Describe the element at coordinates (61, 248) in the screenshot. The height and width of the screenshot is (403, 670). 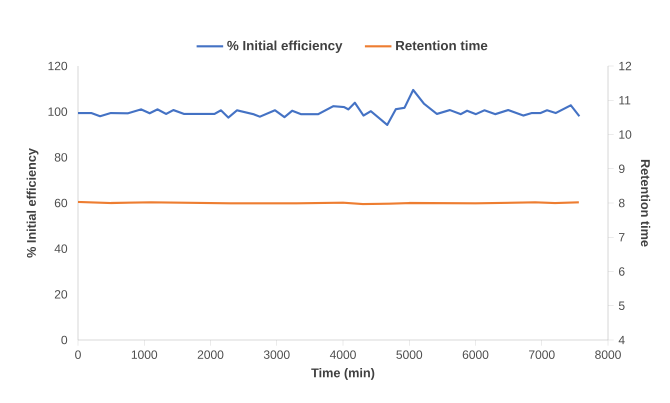
I see `y-tick-label: 40` at that location.